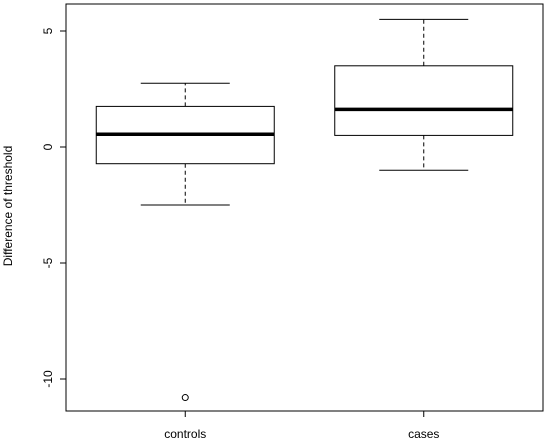 The image size is (550, 447). I want to click on x-axis: controls cases, so click(301, 426).